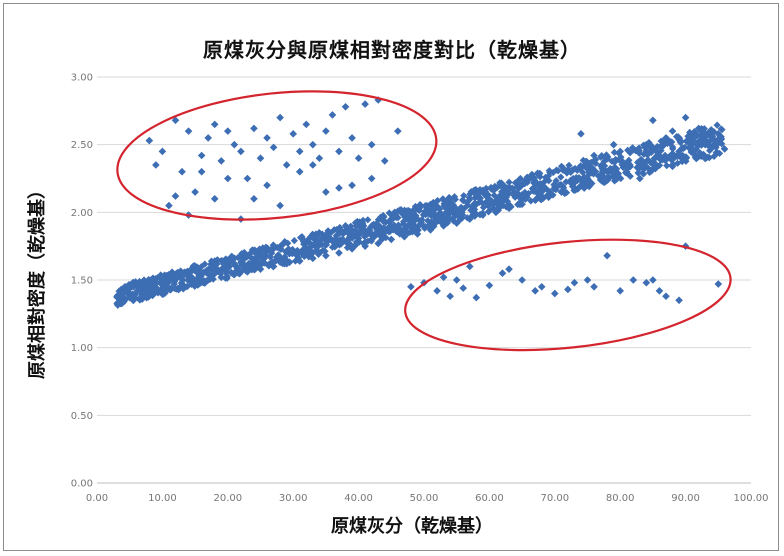 This screenshot has width=784, height=556. I want to click on highlight-ellipse, so click(568, 295).